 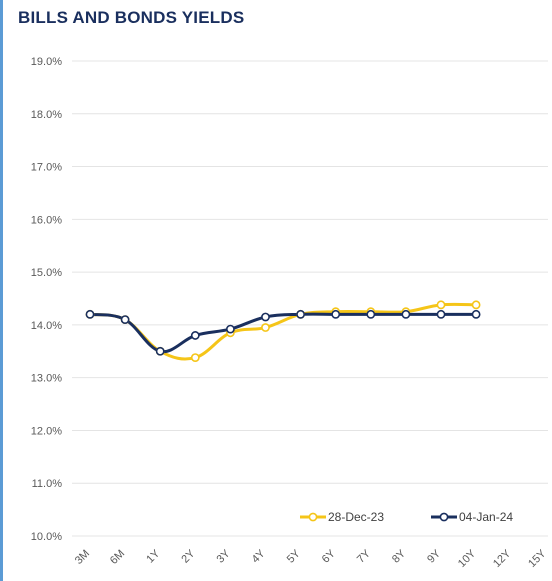 What do you see at coordinates (259, 556) in the screenshot?
I see `x-tick-label: 4Y` at bounding box center [259, 556].